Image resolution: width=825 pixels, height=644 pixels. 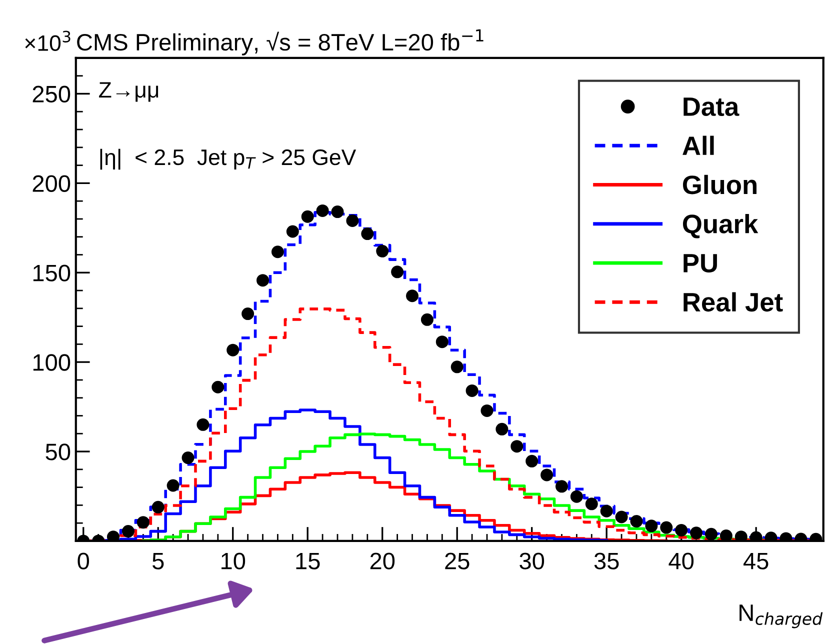 I want to click on legend-label: PU, so click(x=700, y=263).